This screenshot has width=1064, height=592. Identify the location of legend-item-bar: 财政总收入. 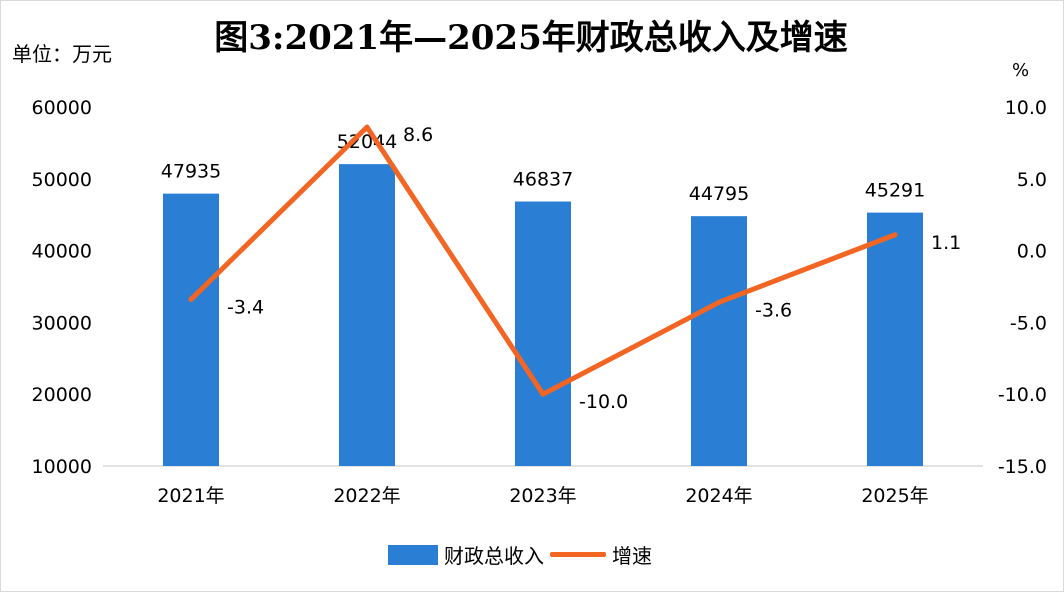
(466, 554).